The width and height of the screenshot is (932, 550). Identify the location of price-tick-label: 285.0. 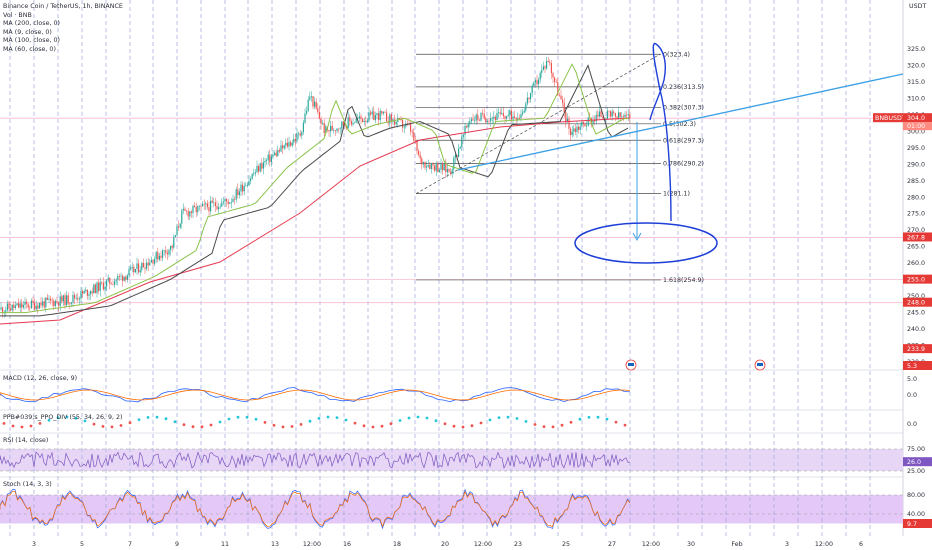
(916, 181).